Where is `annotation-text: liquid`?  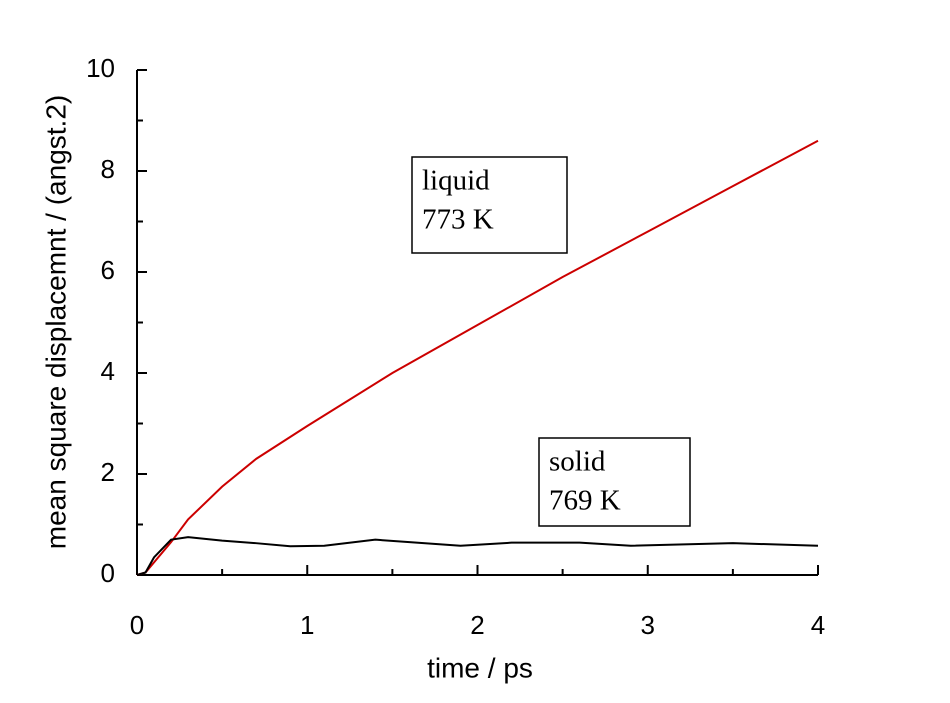
annotation-text: liquid is located at coordinates (456, 181).